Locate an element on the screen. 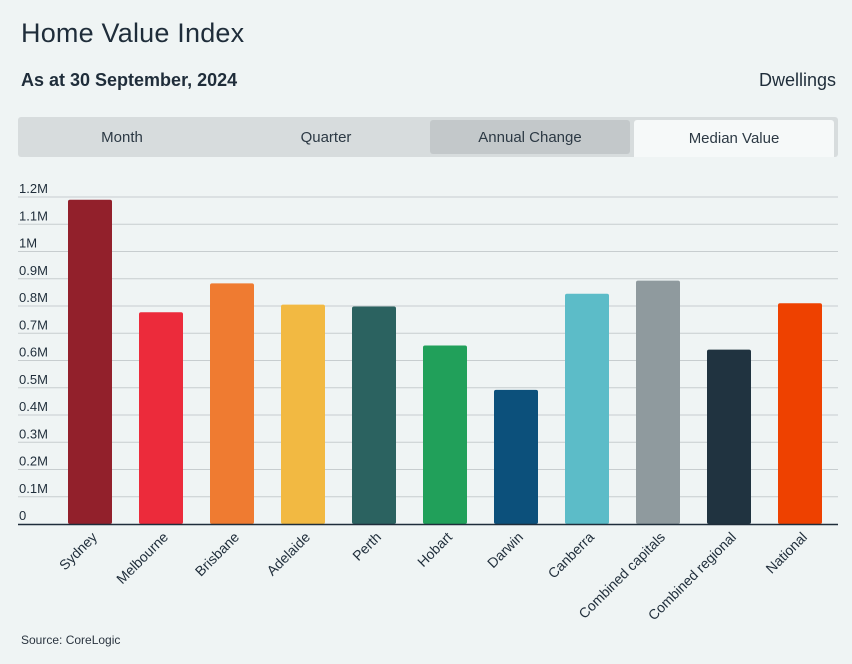 The image size is (852, 664). y-tick-label: 0 is located at coordinates (22, 515).